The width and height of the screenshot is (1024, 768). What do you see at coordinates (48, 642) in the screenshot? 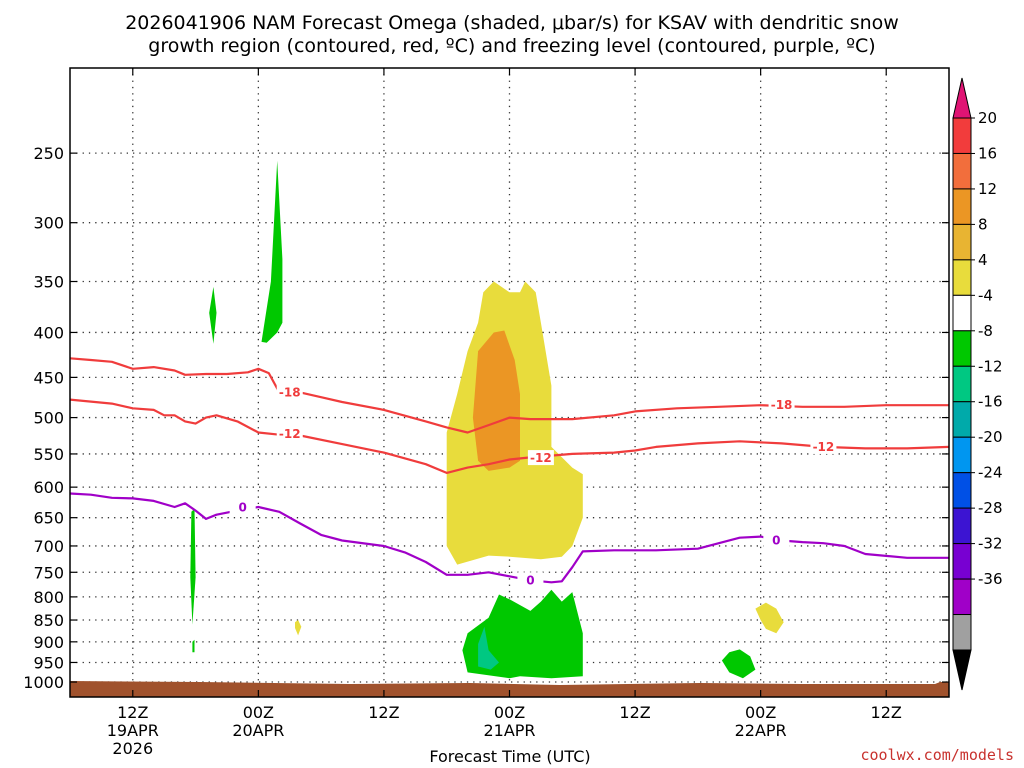
I see `y-tick-label: 900` at bounding box center [48, 642].